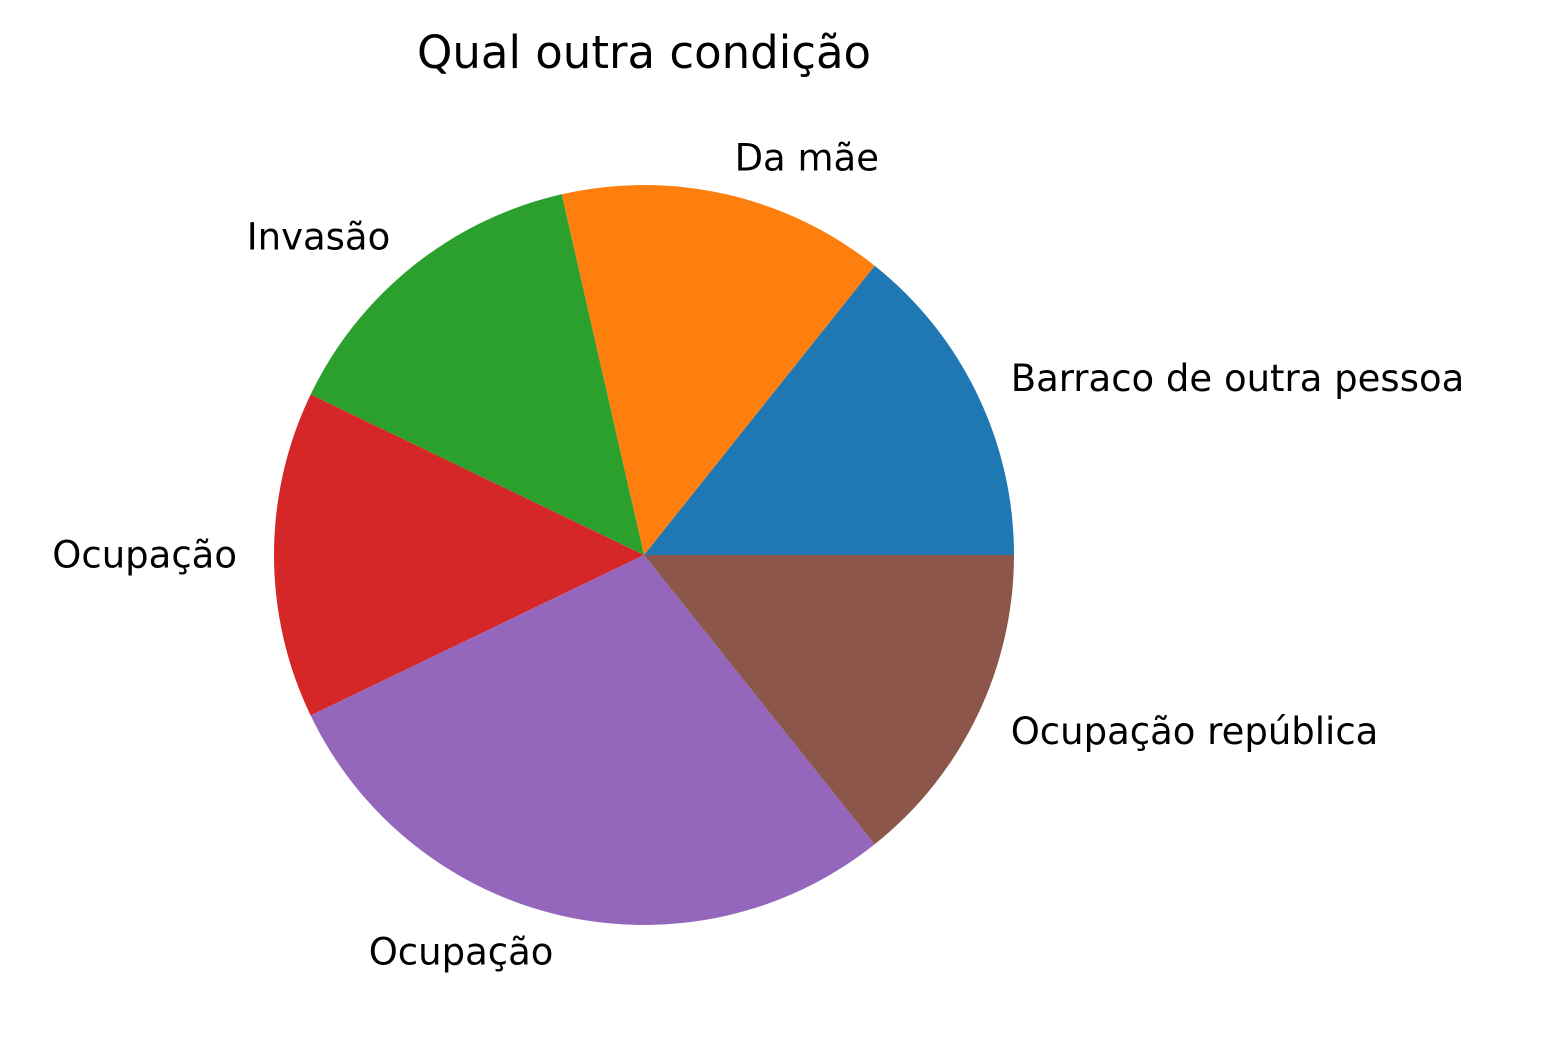 The image size is (1550, 1047). I want to click on pie-slice-label-5: Ocupação república, so click(1195, 731).